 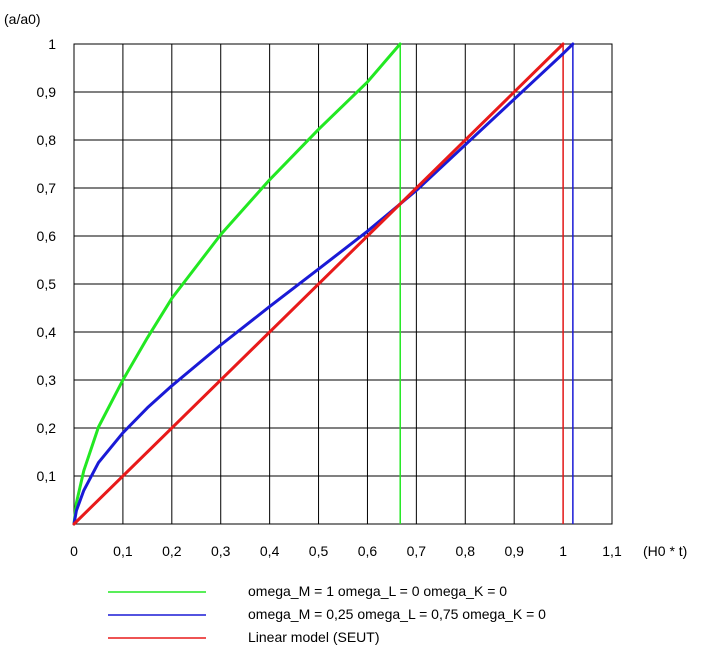 I want to click on y-tick-label: 0,2, so click(x=47, y=428).